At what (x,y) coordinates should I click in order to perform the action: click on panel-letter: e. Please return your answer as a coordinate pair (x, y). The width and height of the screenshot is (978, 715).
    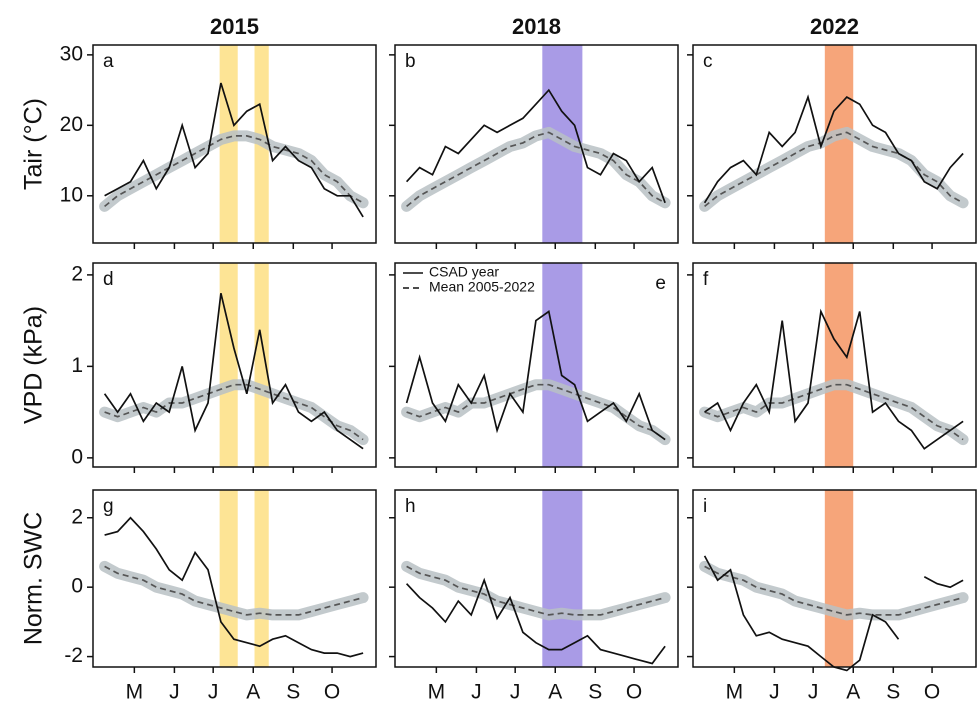
    Looking at the image, I should click on (660, 283).